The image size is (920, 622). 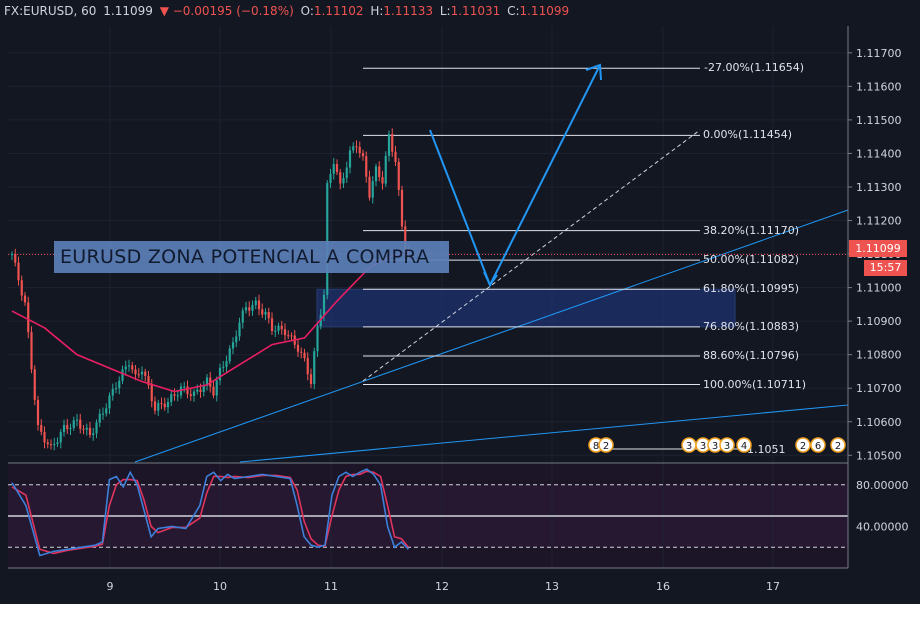 I want to click on price-tick-label: 1.11700, so click(x=879, y=53).